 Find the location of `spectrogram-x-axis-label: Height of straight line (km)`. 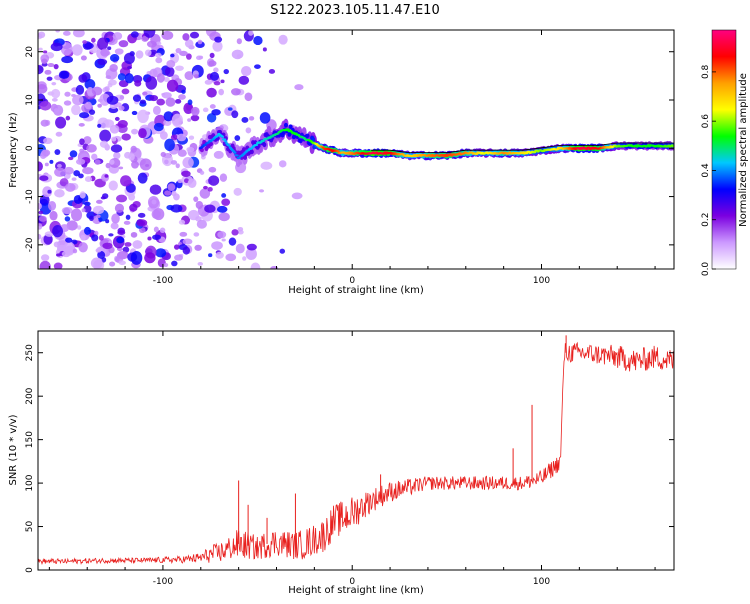

spectrogram-x-axis-label: Height of straight line (km) is located at coordinates (356, 290).